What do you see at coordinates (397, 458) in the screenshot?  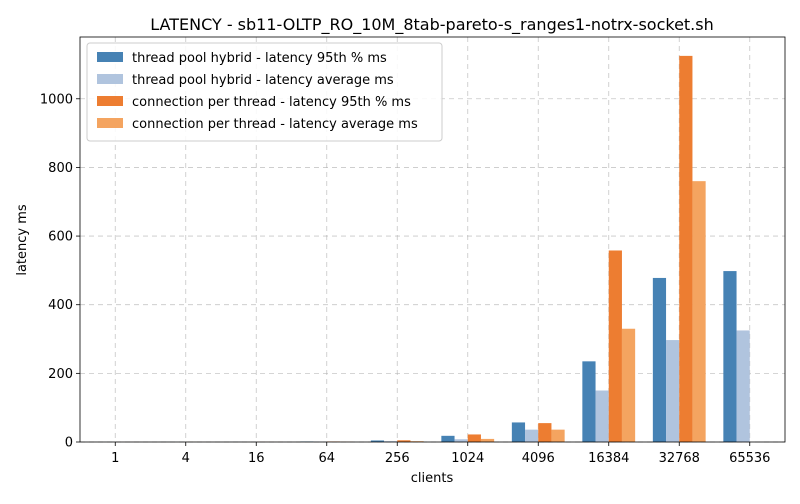 I see `x-tick-label: 256` at bounding box center [397, 458].